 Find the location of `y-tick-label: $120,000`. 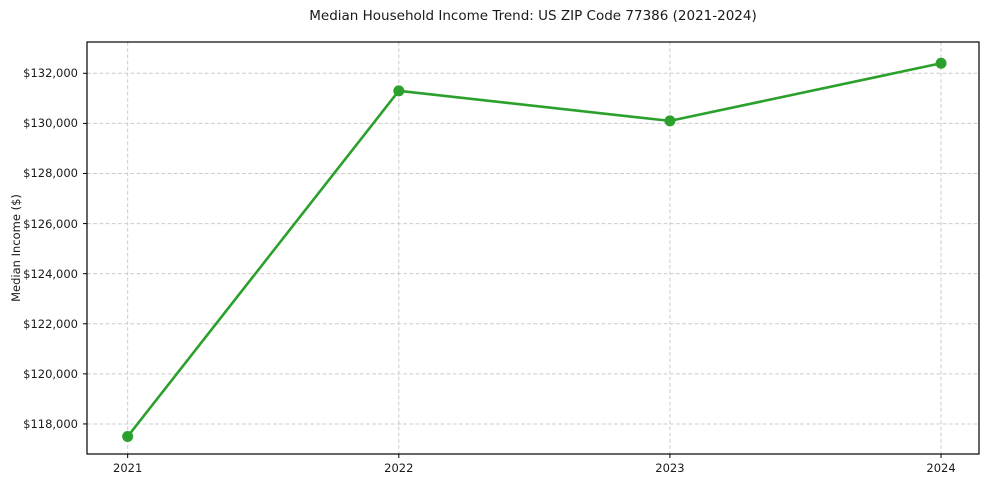

y-tick-label: $120,000 is located at coordinates (50, 373).